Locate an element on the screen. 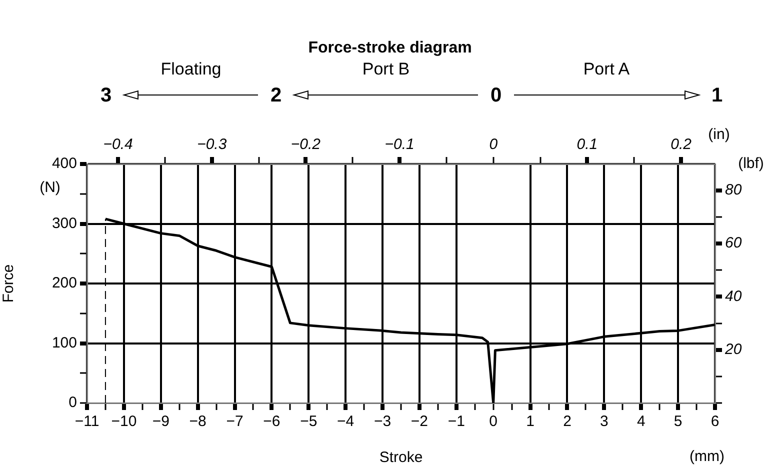 This screenshot has width=781, height=467. chart-title: Force-stroke diagram is located at coordinates (390, 47).